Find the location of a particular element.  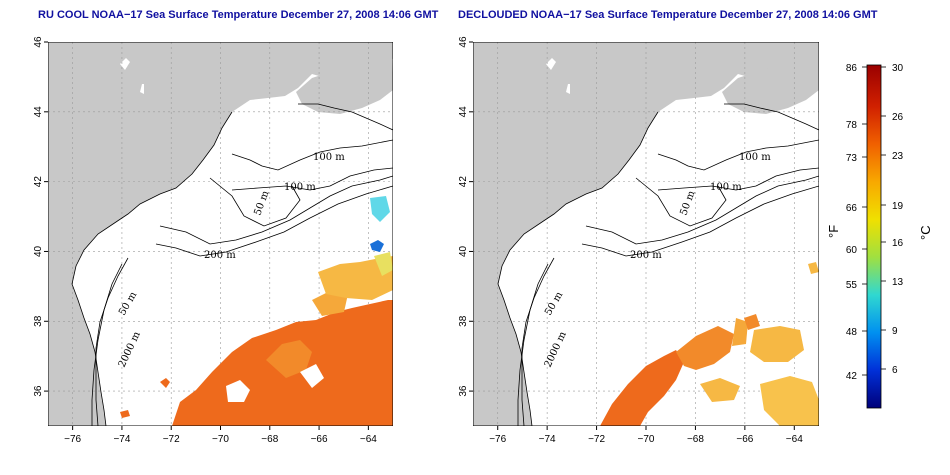

colorbar-f-label: 42 is located at coordinates (852, 376).